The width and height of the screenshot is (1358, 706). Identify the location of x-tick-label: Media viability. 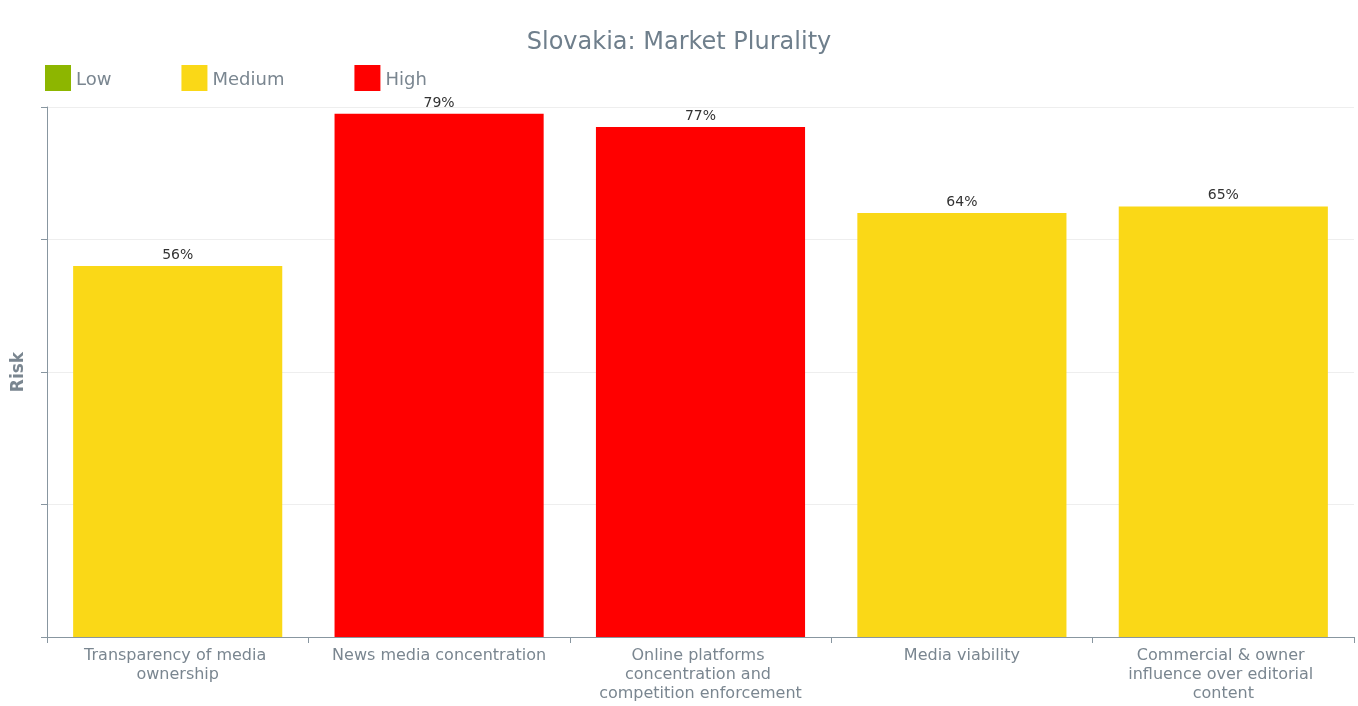
(961, 654).